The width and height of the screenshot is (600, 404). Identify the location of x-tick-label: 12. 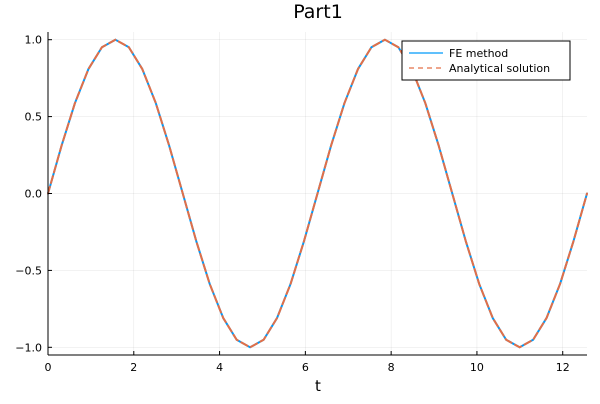
(563, 367).